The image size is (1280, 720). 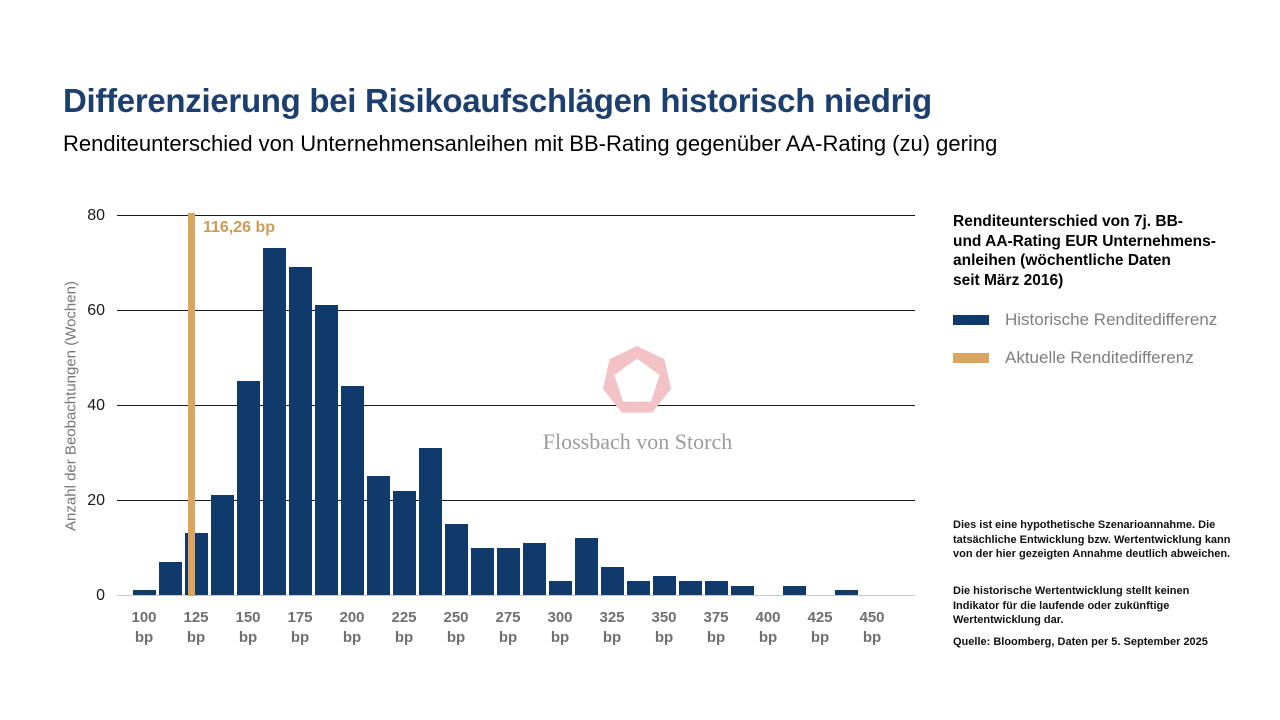 I want to click on histogram-bar-287.5bp, so click(x=534, y=568).